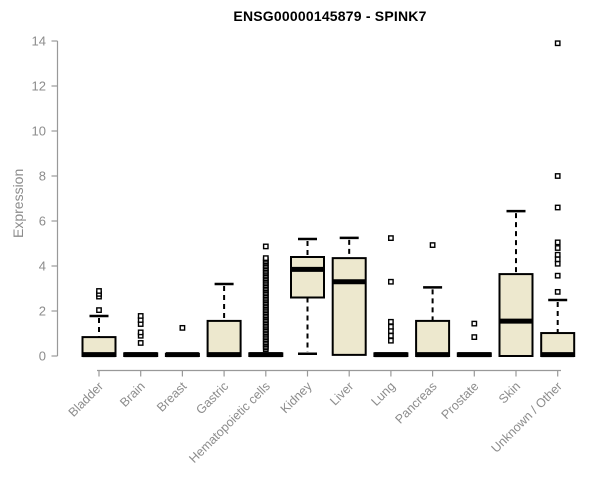 The image size is (600, 500). Describe the element at coordinates (39, 199) in the screenshot. I see `y-tick-labels: 0 2 4 6 8 10 12 14` at that location.